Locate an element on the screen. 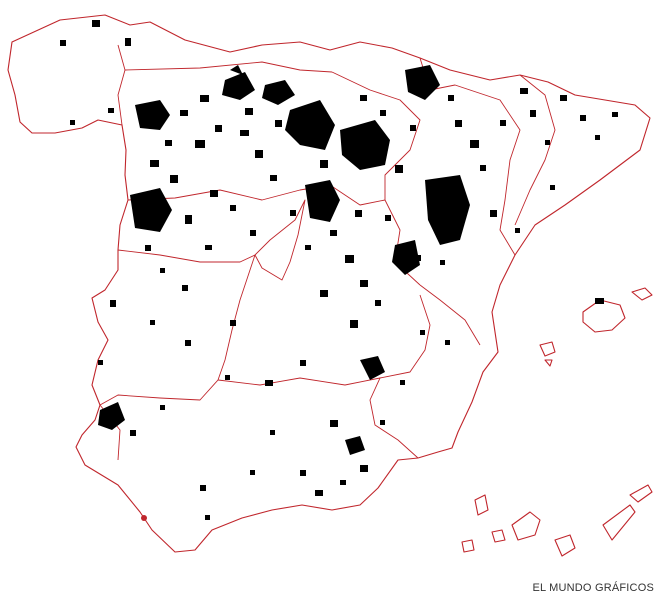  formentera is located at coordinates (548, 363).